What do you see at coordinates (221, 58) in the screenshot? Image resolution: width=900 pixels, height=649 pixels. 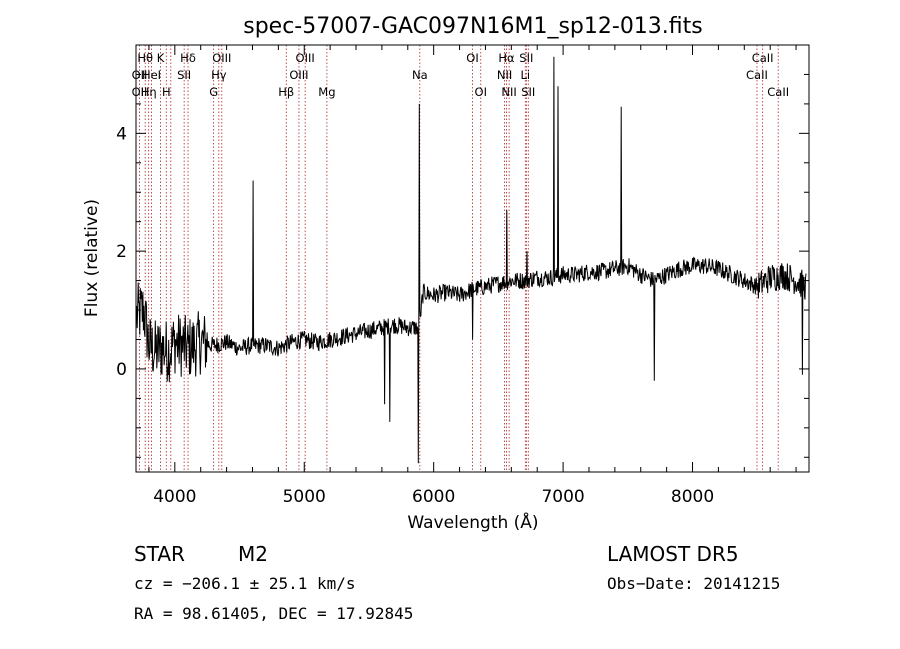 I see `line-label-11-0: OIII` at bounding box center [221, 58].